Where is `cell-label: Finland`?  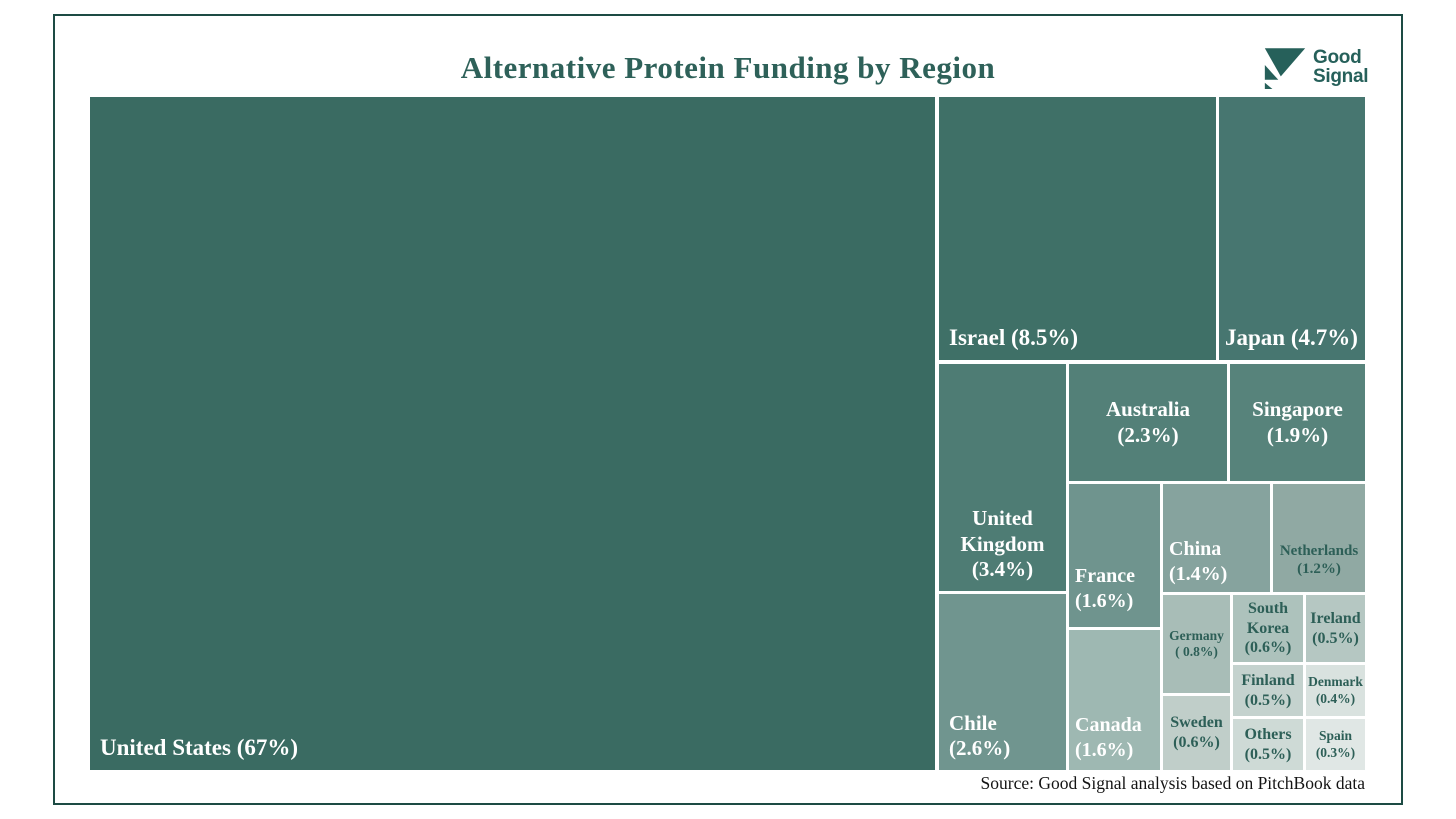
cell-label: Finland is located at coordinates (1268, 680).